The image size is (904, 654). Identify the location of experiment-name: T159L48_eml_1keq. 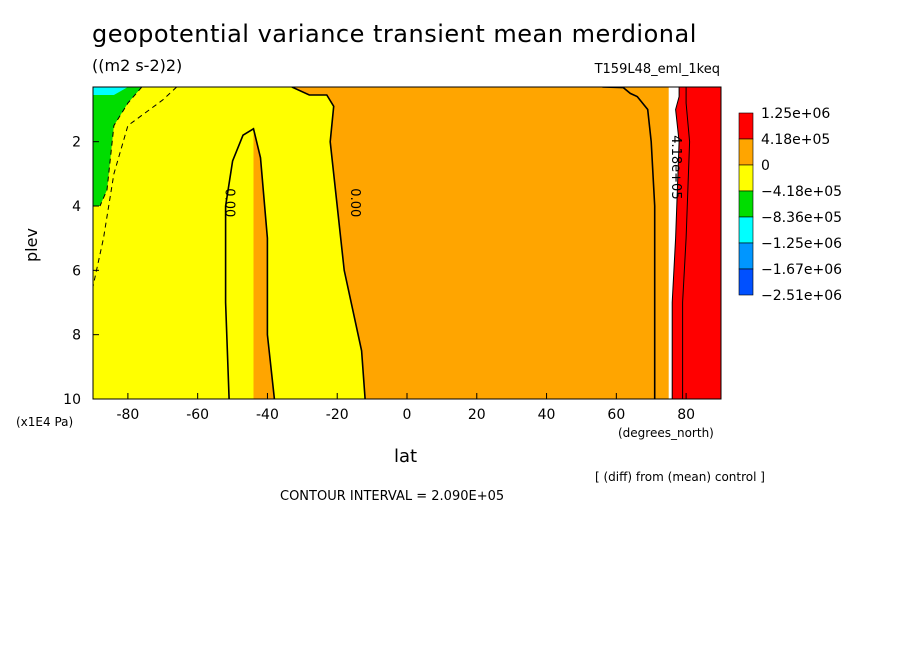
(657, 69).